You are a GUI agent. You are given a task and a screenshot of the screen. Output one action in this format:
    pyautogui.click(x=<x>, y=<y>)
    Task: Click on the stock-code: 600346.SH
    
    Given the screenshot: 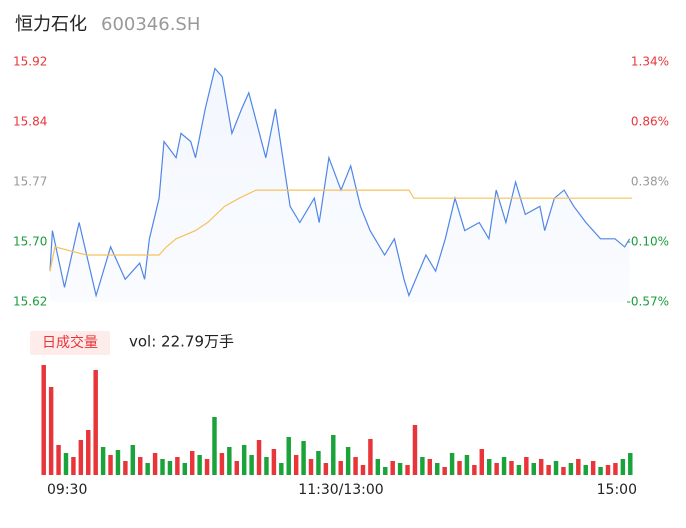 What is the action you would take?
    pyautogui.click(x=150, y=24)
    